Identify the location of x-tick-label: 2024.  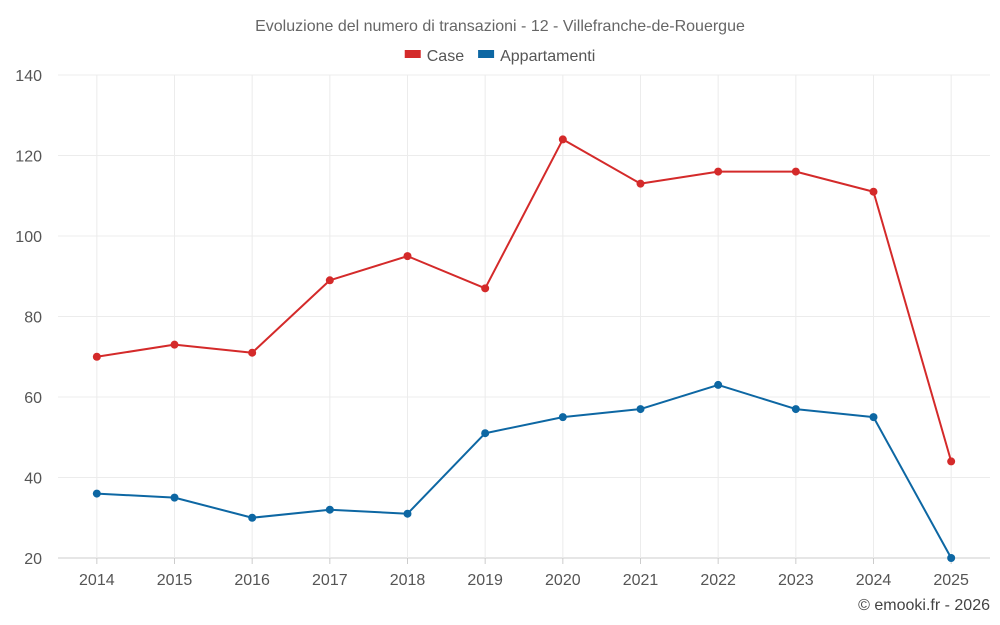
(874, 580).